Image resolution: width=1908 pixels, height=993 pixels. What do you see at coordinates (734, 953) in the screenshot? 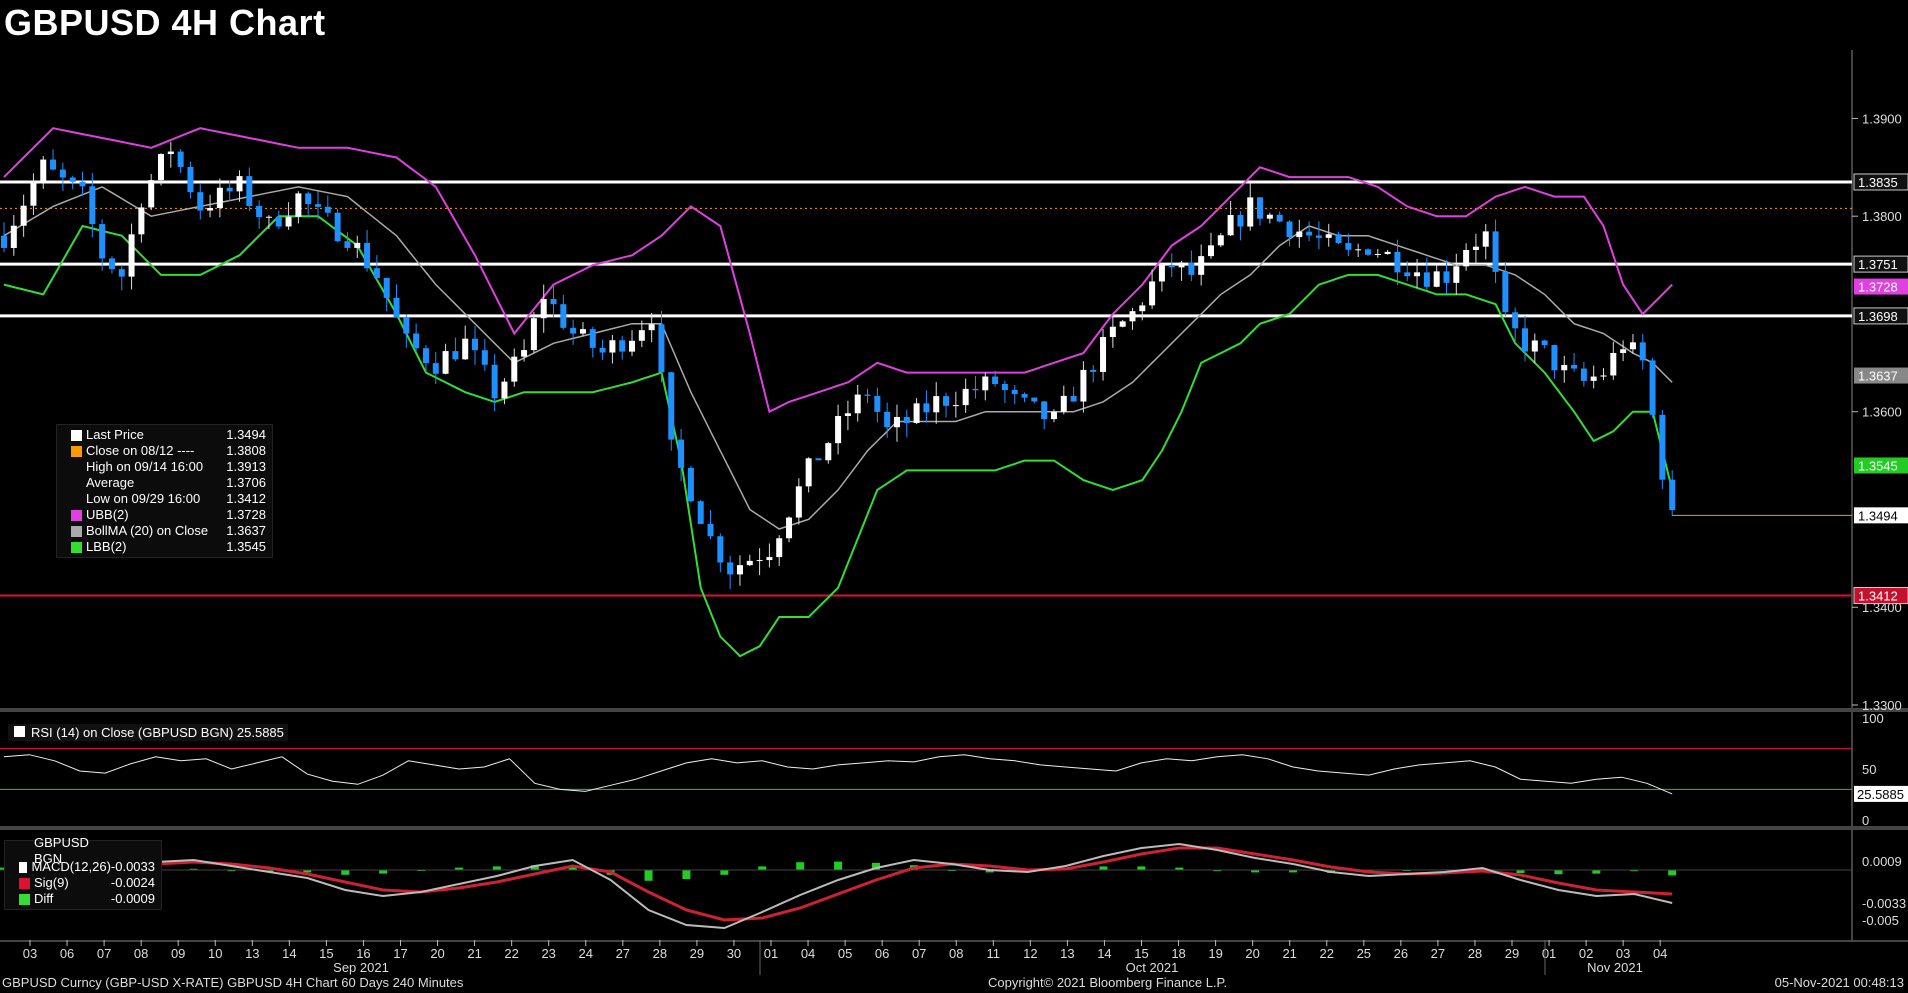
I see `x-tick-label: 30` at bounding box center [734, 953].